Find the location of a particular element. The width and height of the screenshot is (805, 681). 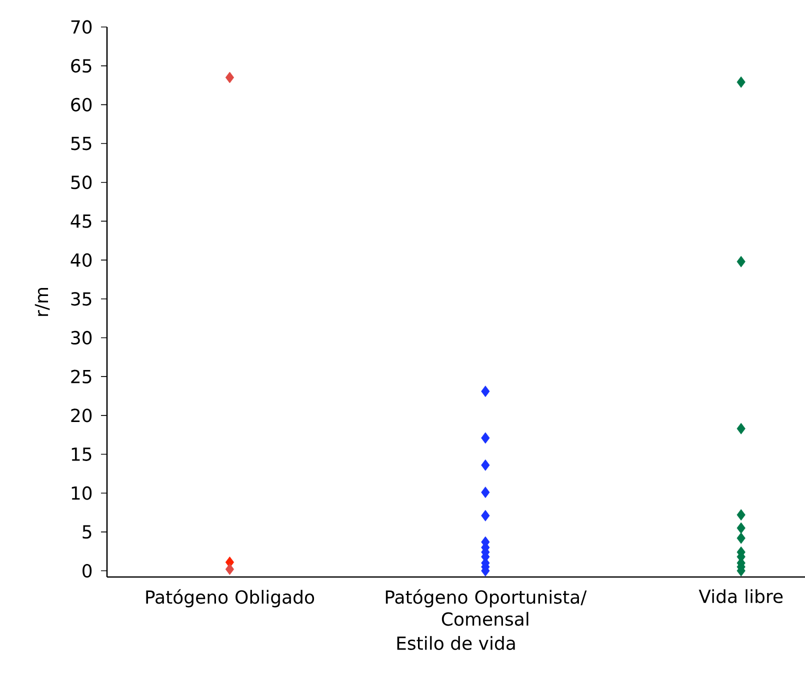

x-tick-label: Patógeno Oportunista/ Comensal is located at coordinates (486, 607).